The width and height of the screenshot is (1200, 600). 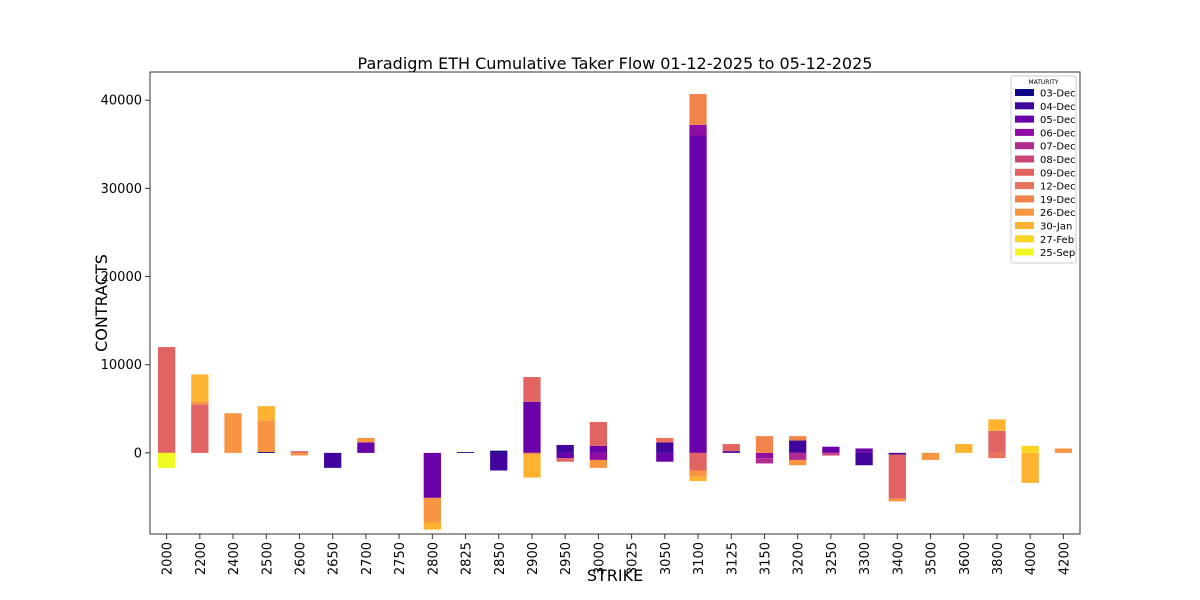 What do you see at coordinates (432, 526) in the screenshot?
I see `bar-2800-30-jan` at bounding box center [432, 526].